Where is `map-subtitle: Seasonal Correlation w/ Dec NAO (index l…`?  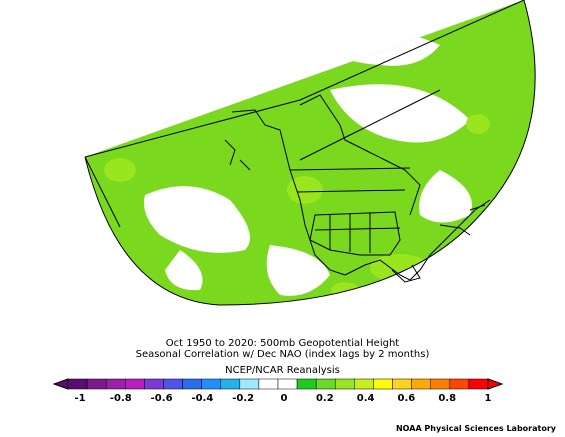
map-subtitle: Seasonal Correlation w/ Dec NAO (index l… is located at coordinates (282, 354).